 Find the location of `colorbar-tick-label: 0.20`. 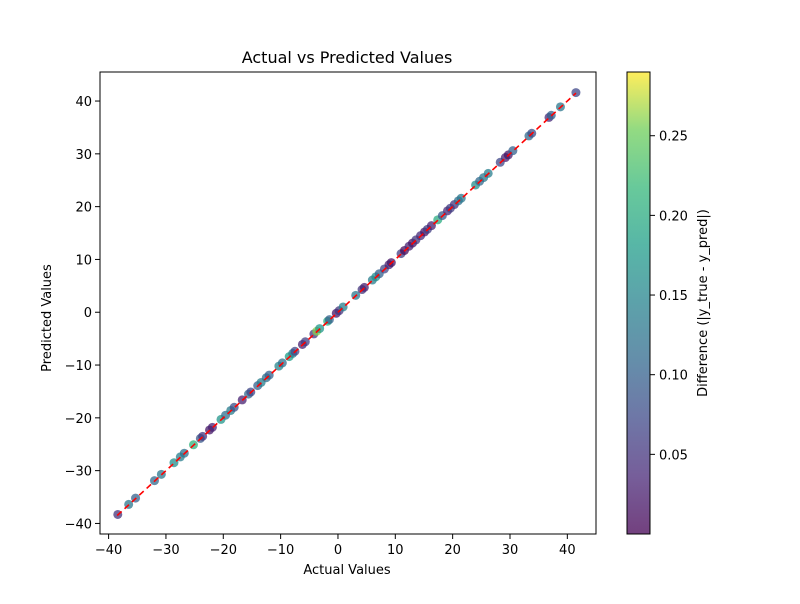

colorbar-tick-label: 0.20 is located at coordinates (673, 216).